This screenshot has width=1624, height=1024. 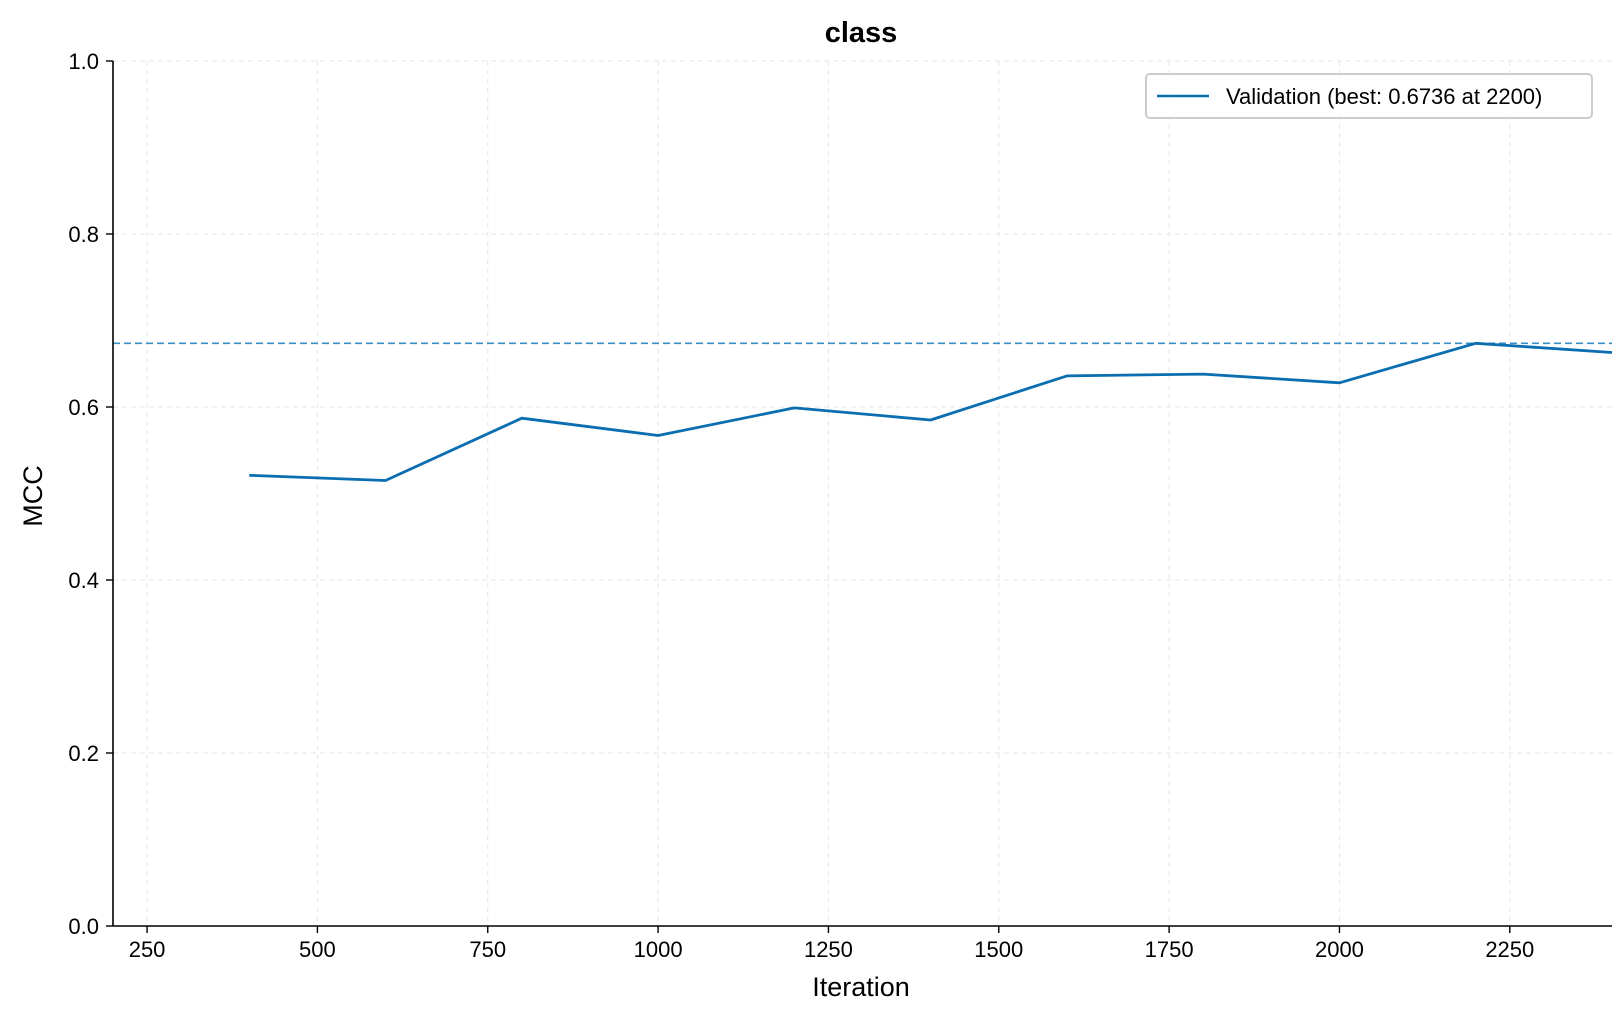 I want to click on x-tick-label: 250, so click(x=147, y=949).